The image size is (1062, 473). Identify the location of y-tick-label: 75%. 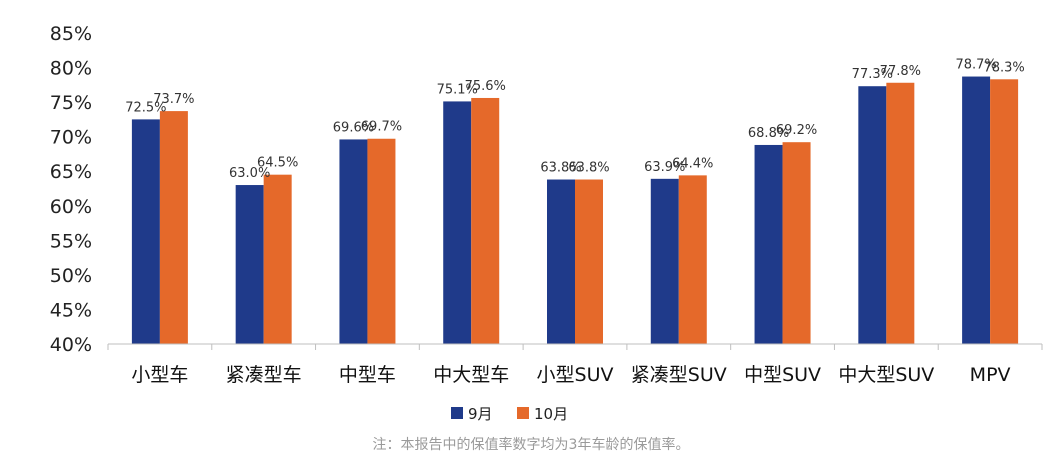
(71, 103).